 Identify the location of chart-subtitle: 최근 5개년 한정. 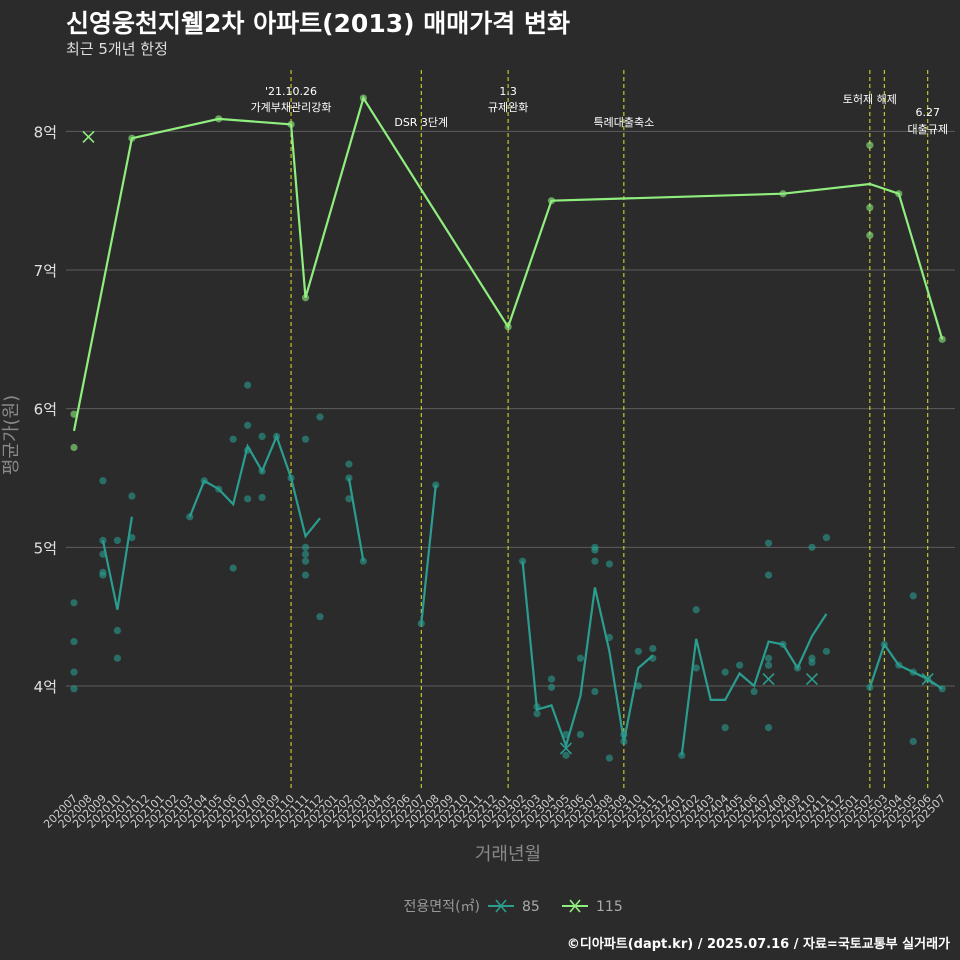
(117, 49).